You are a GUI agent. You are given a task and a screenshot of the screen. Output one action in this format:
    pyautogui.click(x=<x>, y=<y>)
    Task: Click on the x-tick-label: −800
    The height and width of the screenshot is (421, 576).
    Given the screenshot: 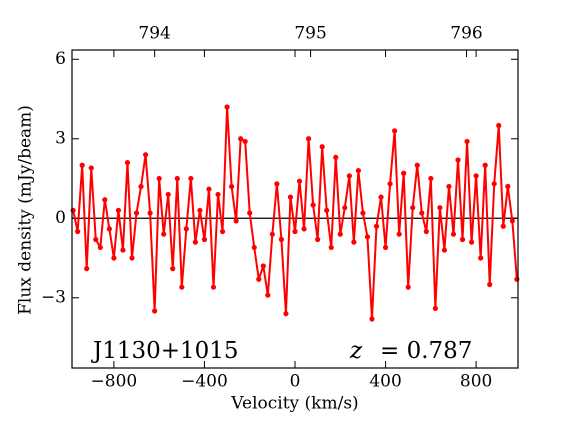 What is the action you would take?
    pyautogui.click(x=114, y=382)
    